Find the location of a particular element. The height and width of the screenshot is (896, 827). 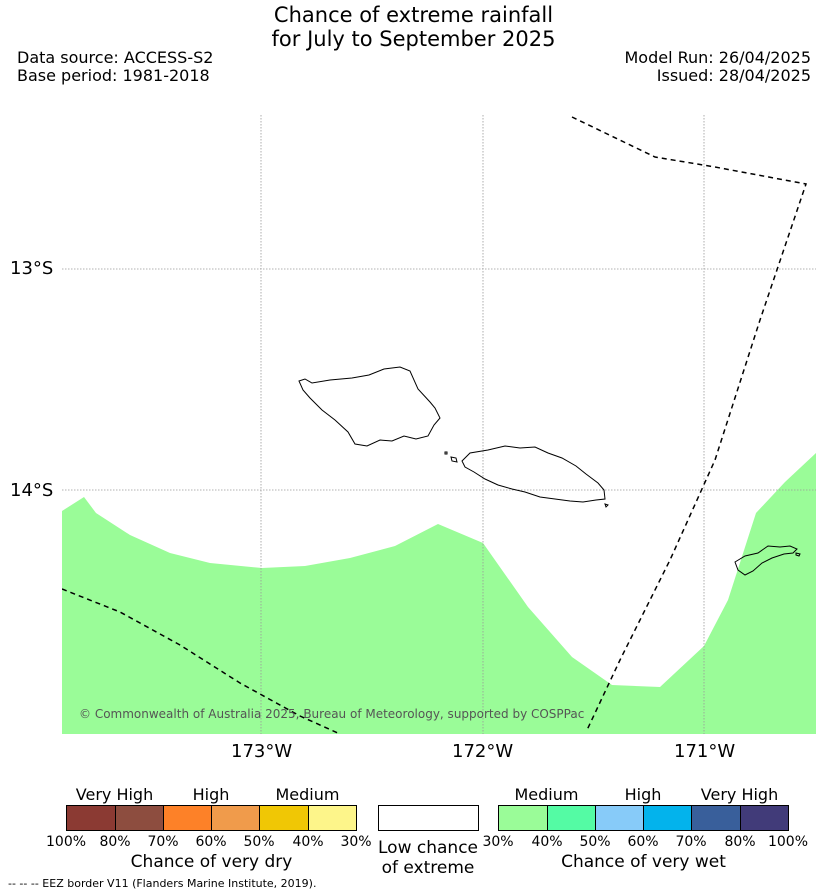

wet-pct-label: 50% is located at coordinates (595, 842).